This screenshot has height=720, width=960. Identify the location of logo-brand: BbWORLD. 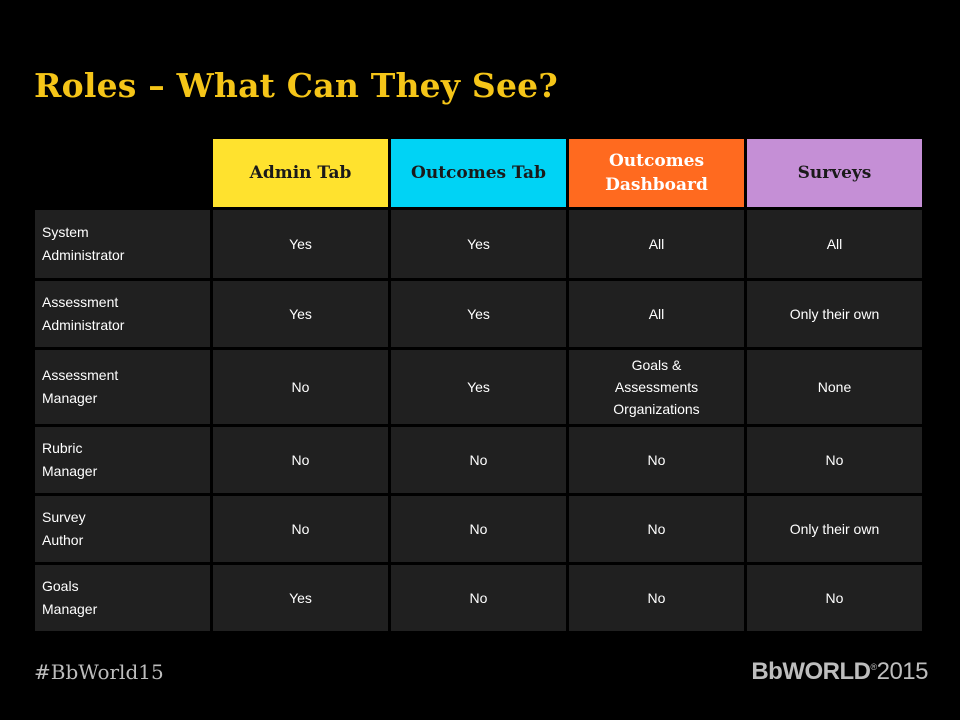
(811, 671).